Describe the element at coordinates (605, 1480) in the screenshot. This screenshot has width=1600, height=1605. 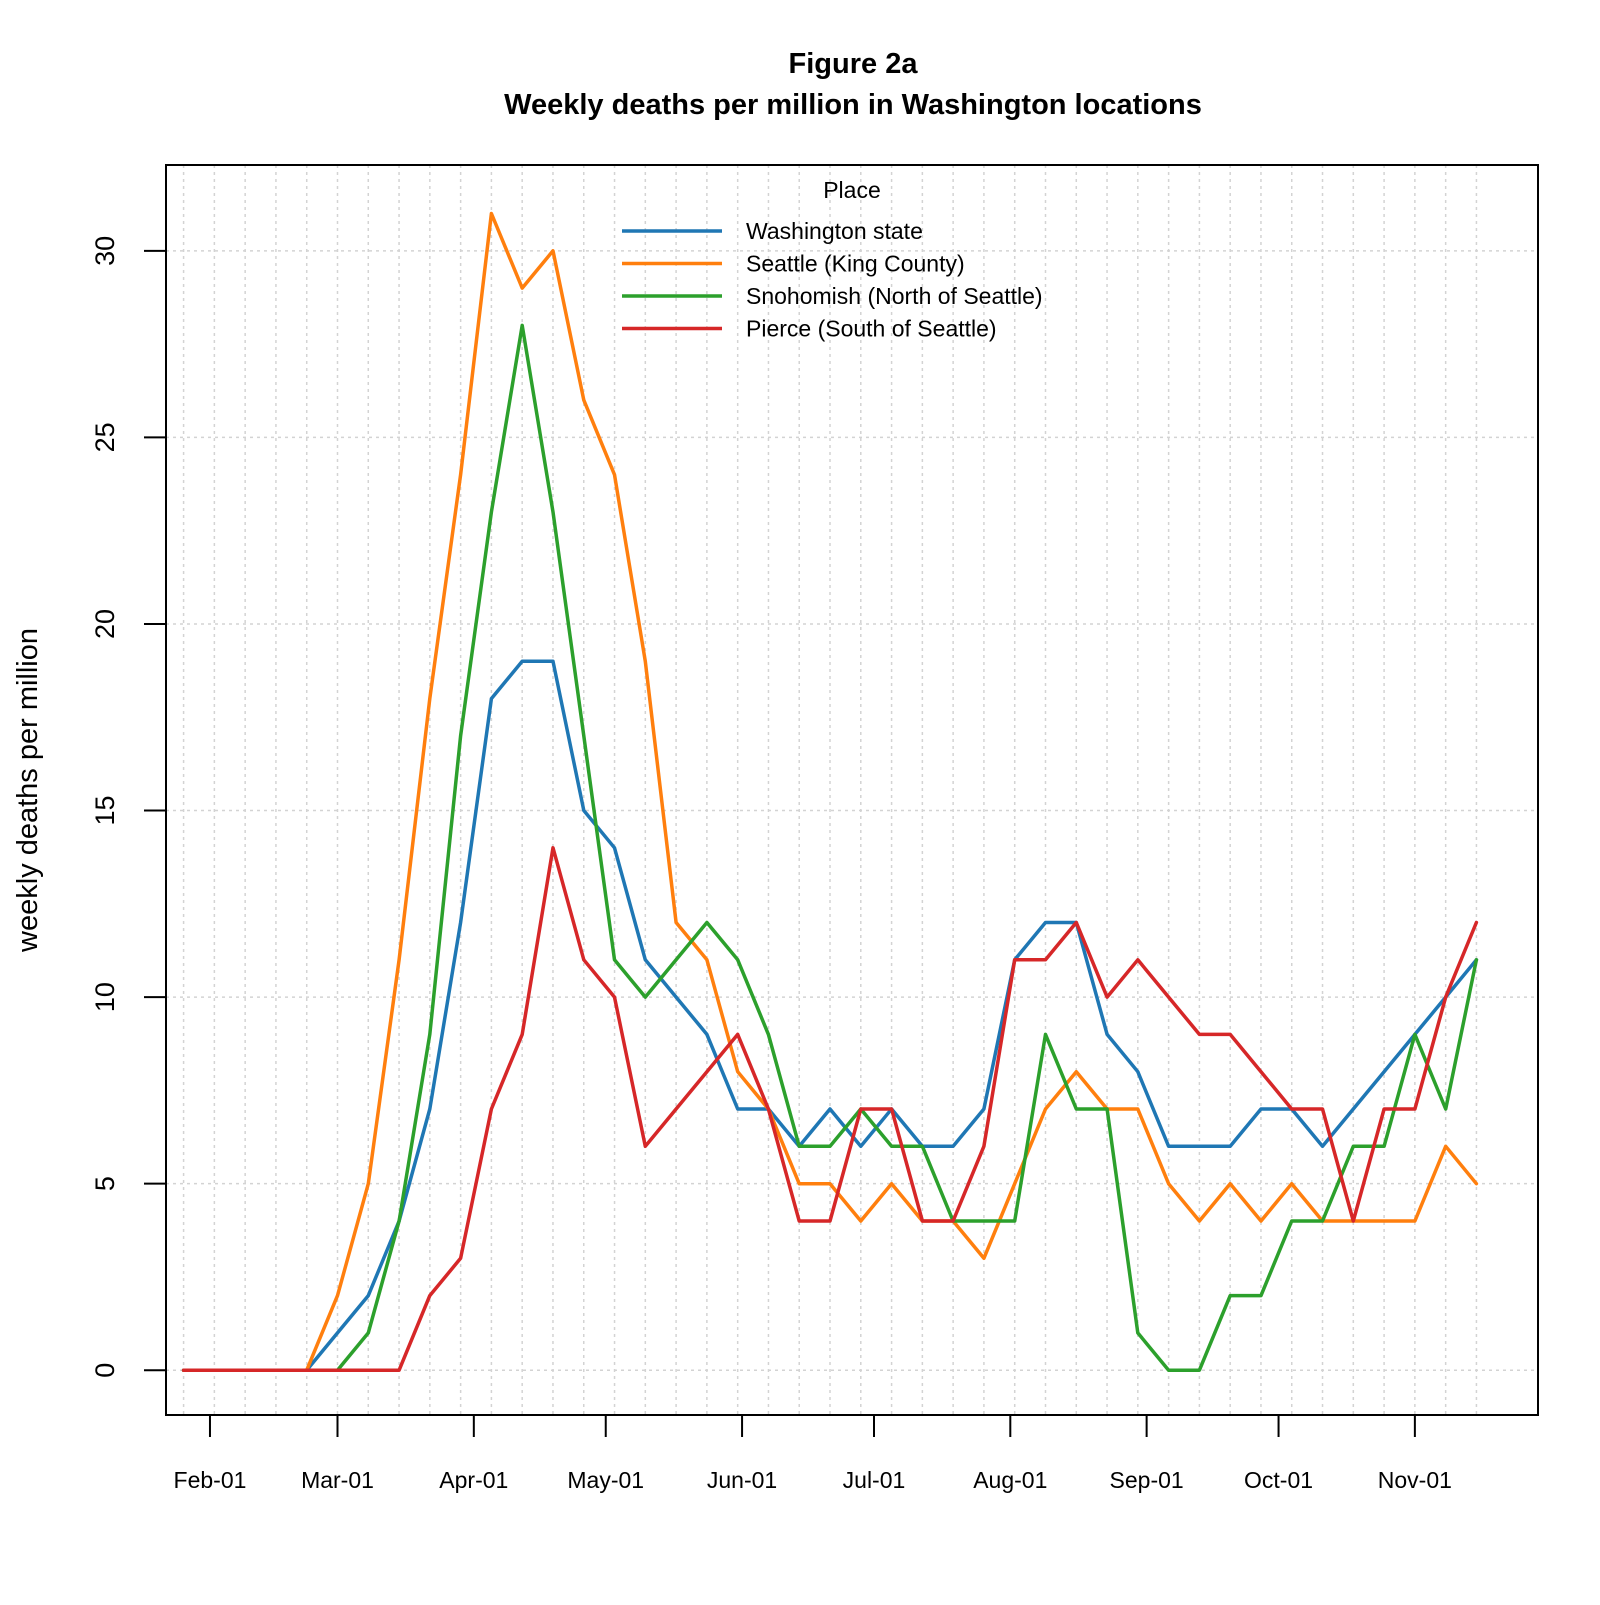
I see `x-tick-label: May-01` at that location.